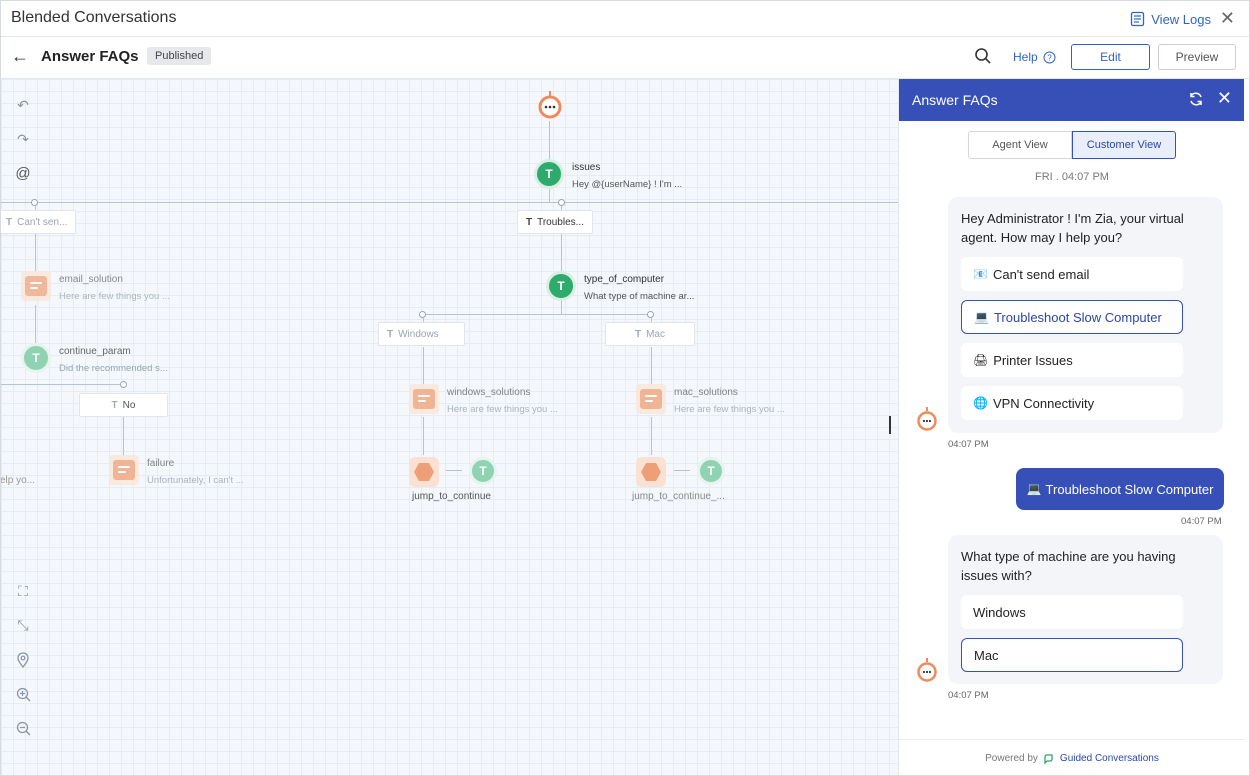  Describe the element at coordinates (23, 694) in the screenshot. I see `zoom-in-icon` at that location.